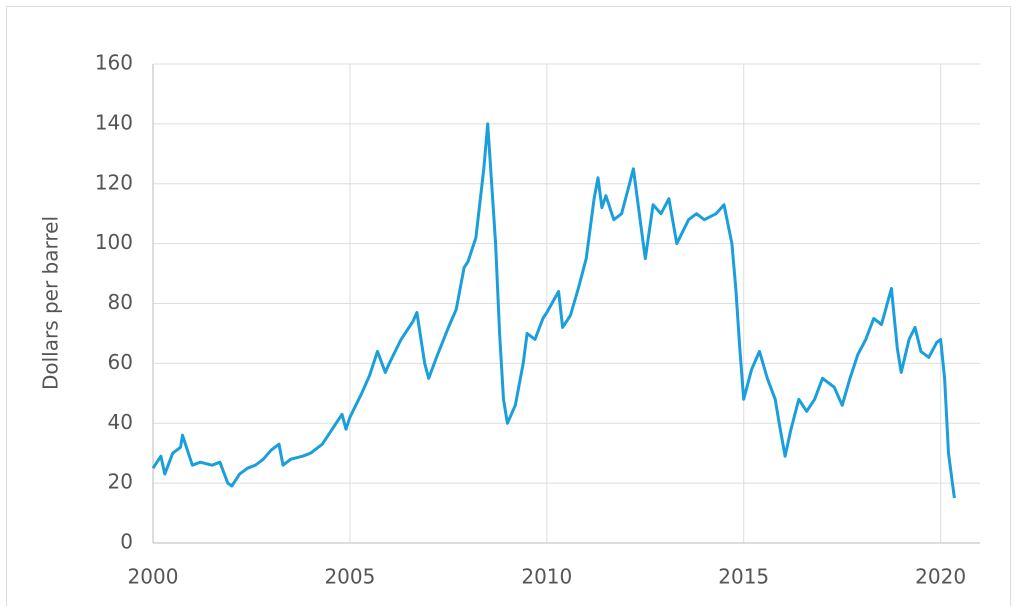 Image resolution: width=1018 pixels, height=606 pixels. Describe the element at coordinates (120, 422) in the screenshot. I see `y-tick-label: 40` at that location.